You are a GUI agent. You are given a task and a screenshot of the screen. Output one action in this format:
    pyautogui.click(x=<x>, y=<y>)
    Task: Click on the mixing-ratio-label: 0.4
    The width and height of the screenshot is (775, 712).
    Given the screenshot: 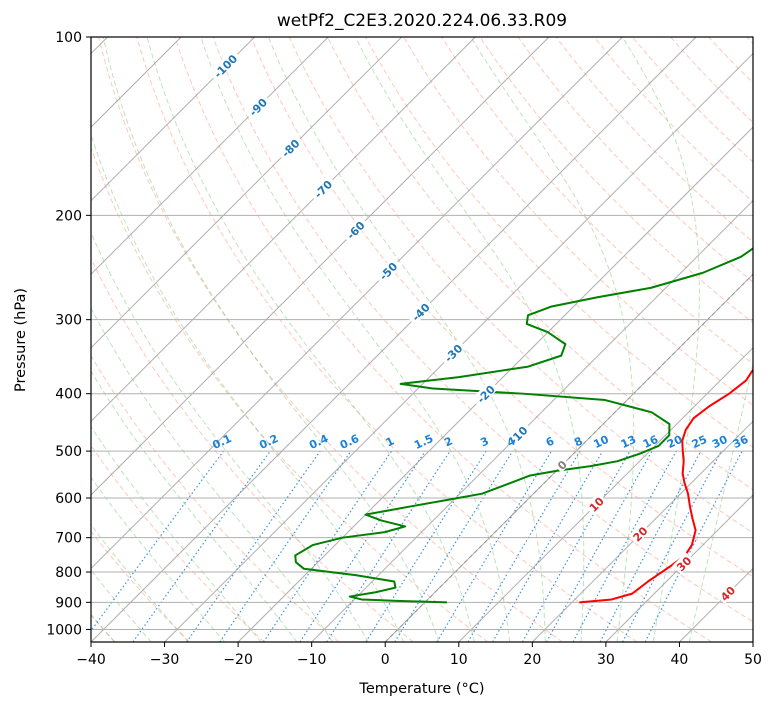 What is the action you would take?
    pyautogui.click(x=318, y=442)
    